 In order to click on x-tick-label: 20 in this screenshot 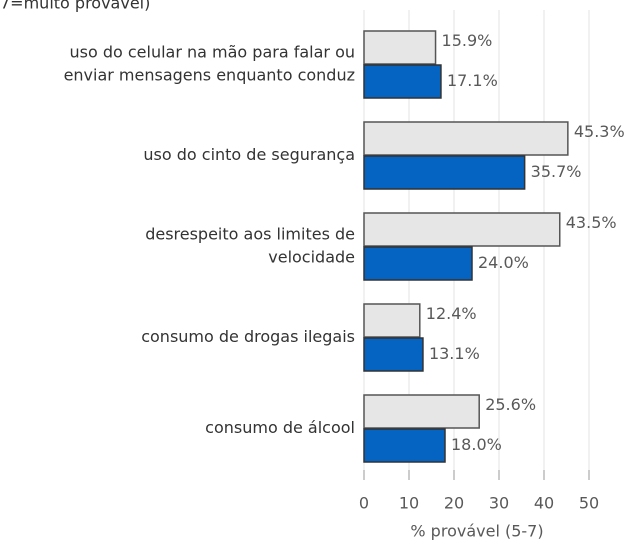, I will do `click(454, 503)`.